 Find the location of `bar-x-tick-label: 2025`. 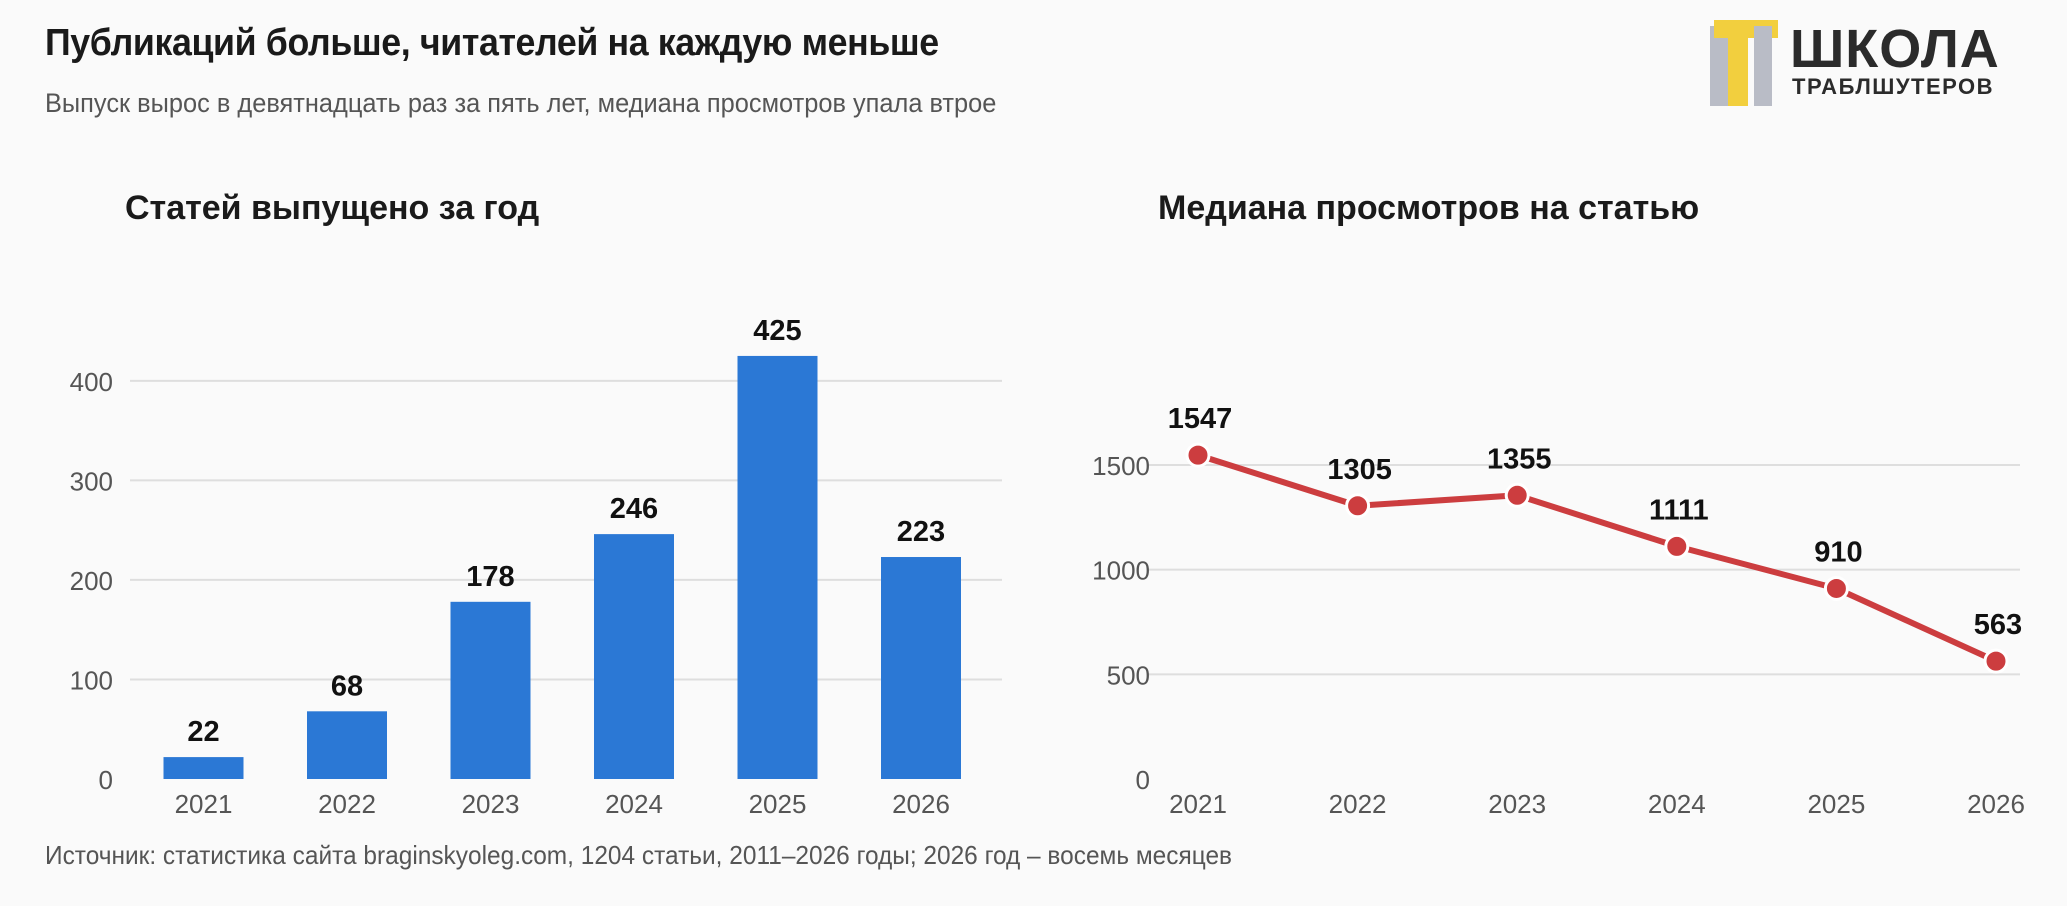

bar-x-tick-label: 2025 is located at coordinates (778, 804).